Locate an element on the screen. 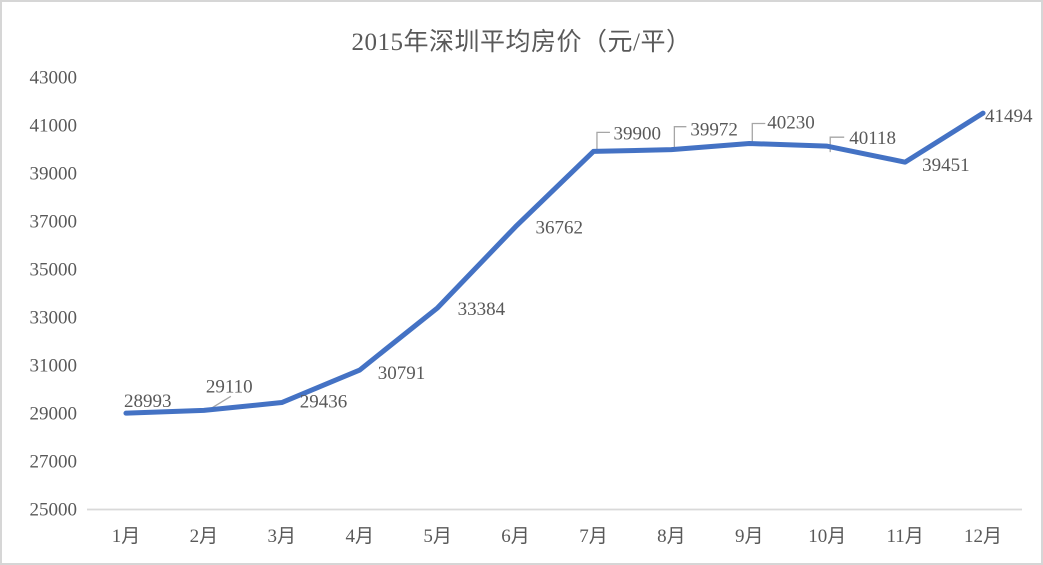 The height and width of the screenshot is (565, 1043). y-axis-tick-label: 39000 is located at coordinates (54, 174).